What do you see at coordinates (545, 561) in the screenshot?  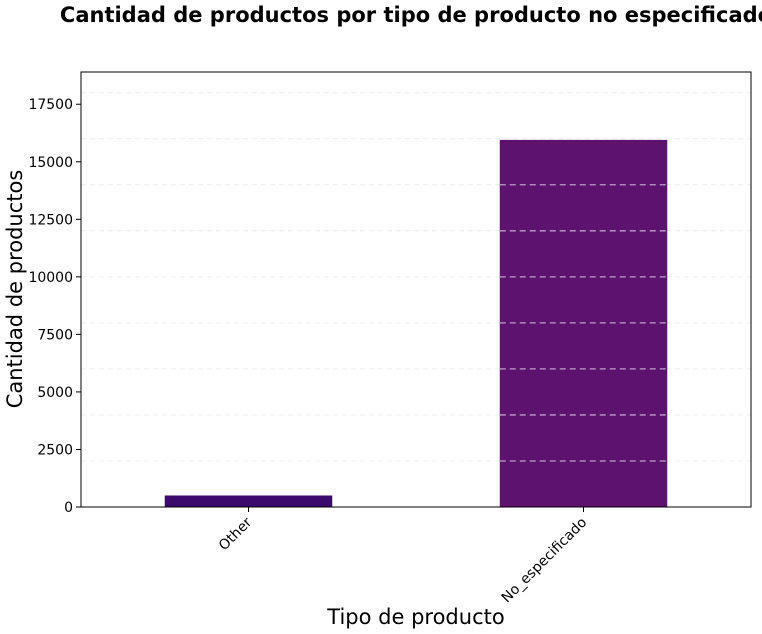 I see `x-tick-label: No_especificado` at bounding box center [545, 561].